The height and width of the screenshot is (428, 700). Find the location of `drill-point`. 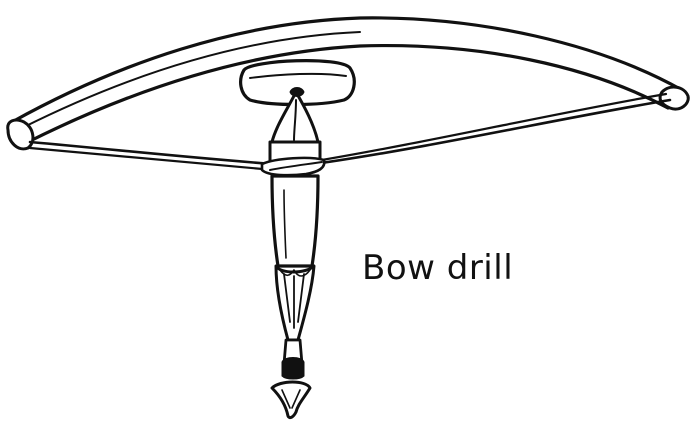

drill-point is located at coordinates (291, 379).